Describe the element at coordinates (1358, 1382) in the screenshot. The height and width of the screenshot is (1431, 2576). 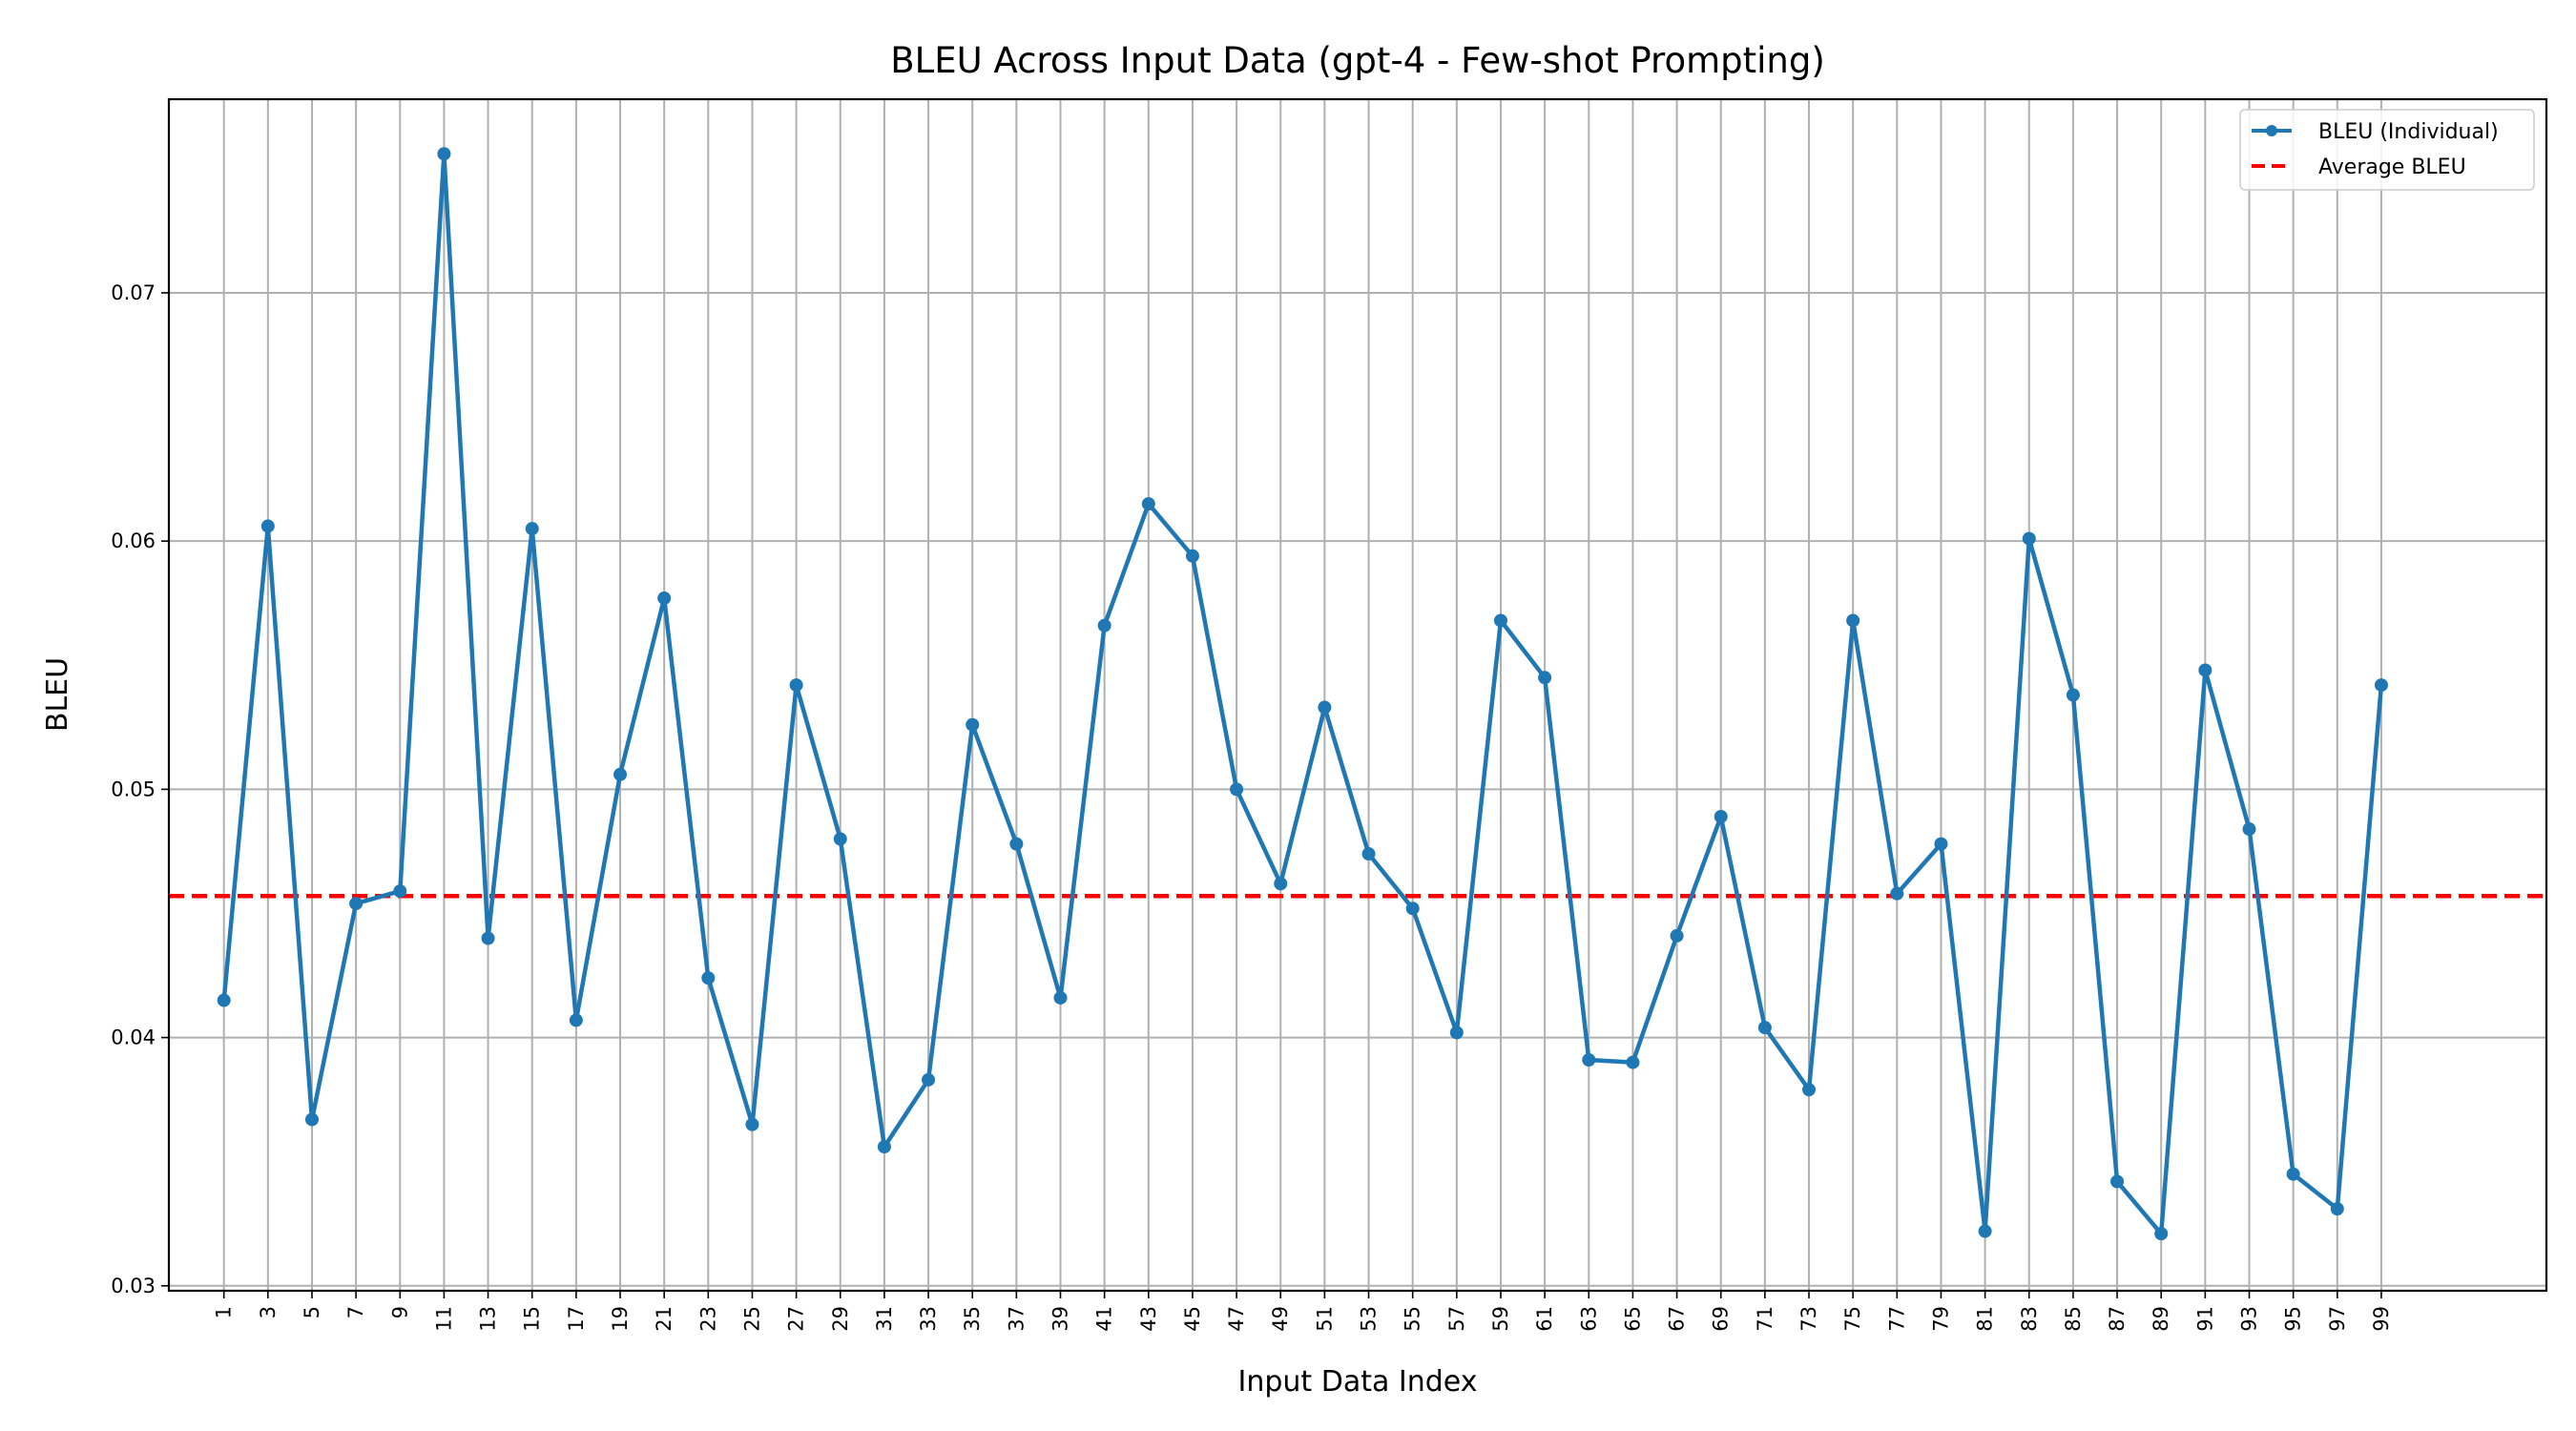
I see `x-axis-label: Input Data Index` at that location.